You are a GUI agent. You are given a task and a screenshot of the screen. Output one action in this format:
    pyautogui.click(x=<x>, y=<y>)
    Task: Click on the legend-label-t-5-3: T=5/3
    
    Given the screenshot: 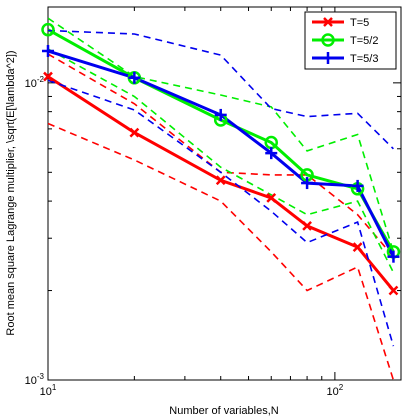 What is the action you would take?
    pyautogui.click(x=364, y=59)
    